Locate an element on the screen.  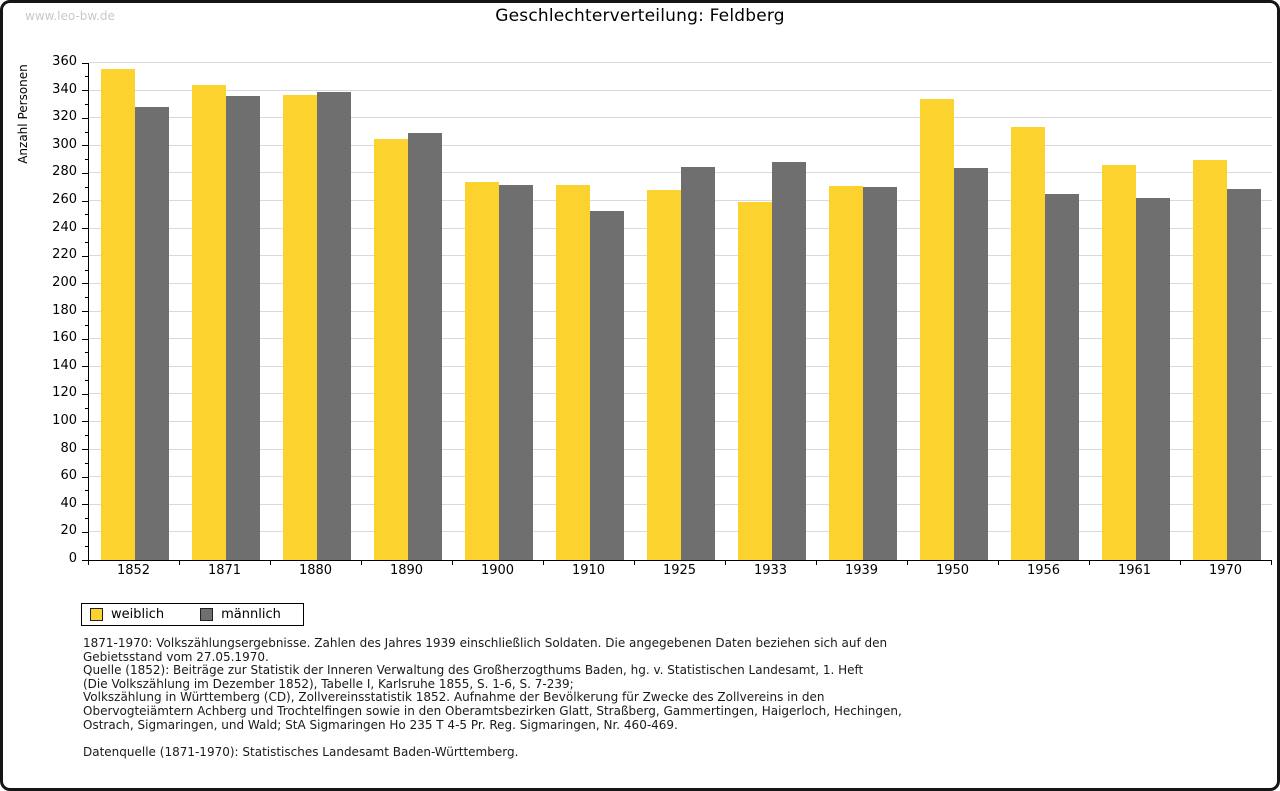
bar-group-1910 is located at coordinates (589, 311).